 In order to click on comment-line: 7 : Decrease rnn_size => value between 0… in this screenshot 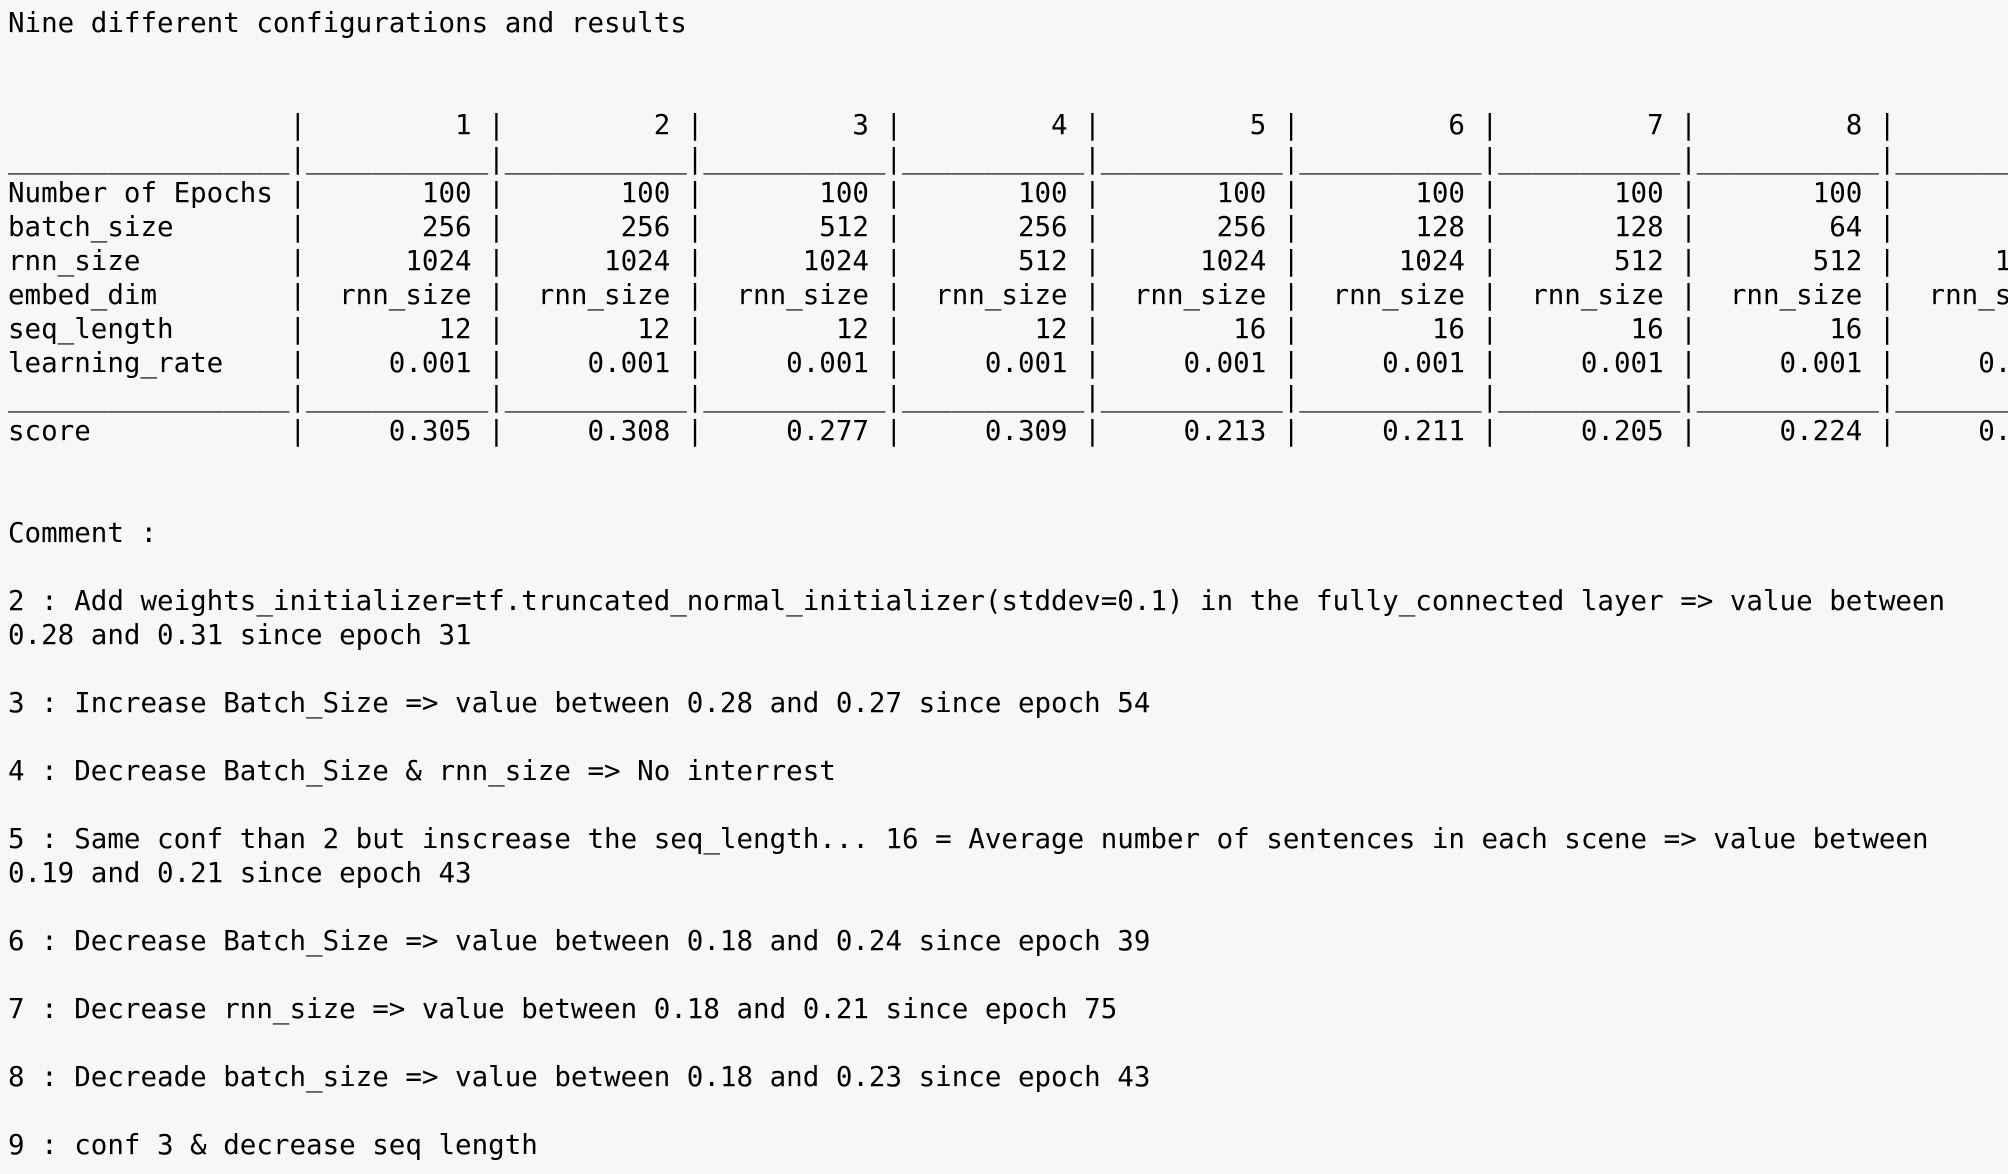, I will do `click(563, 1009)`.